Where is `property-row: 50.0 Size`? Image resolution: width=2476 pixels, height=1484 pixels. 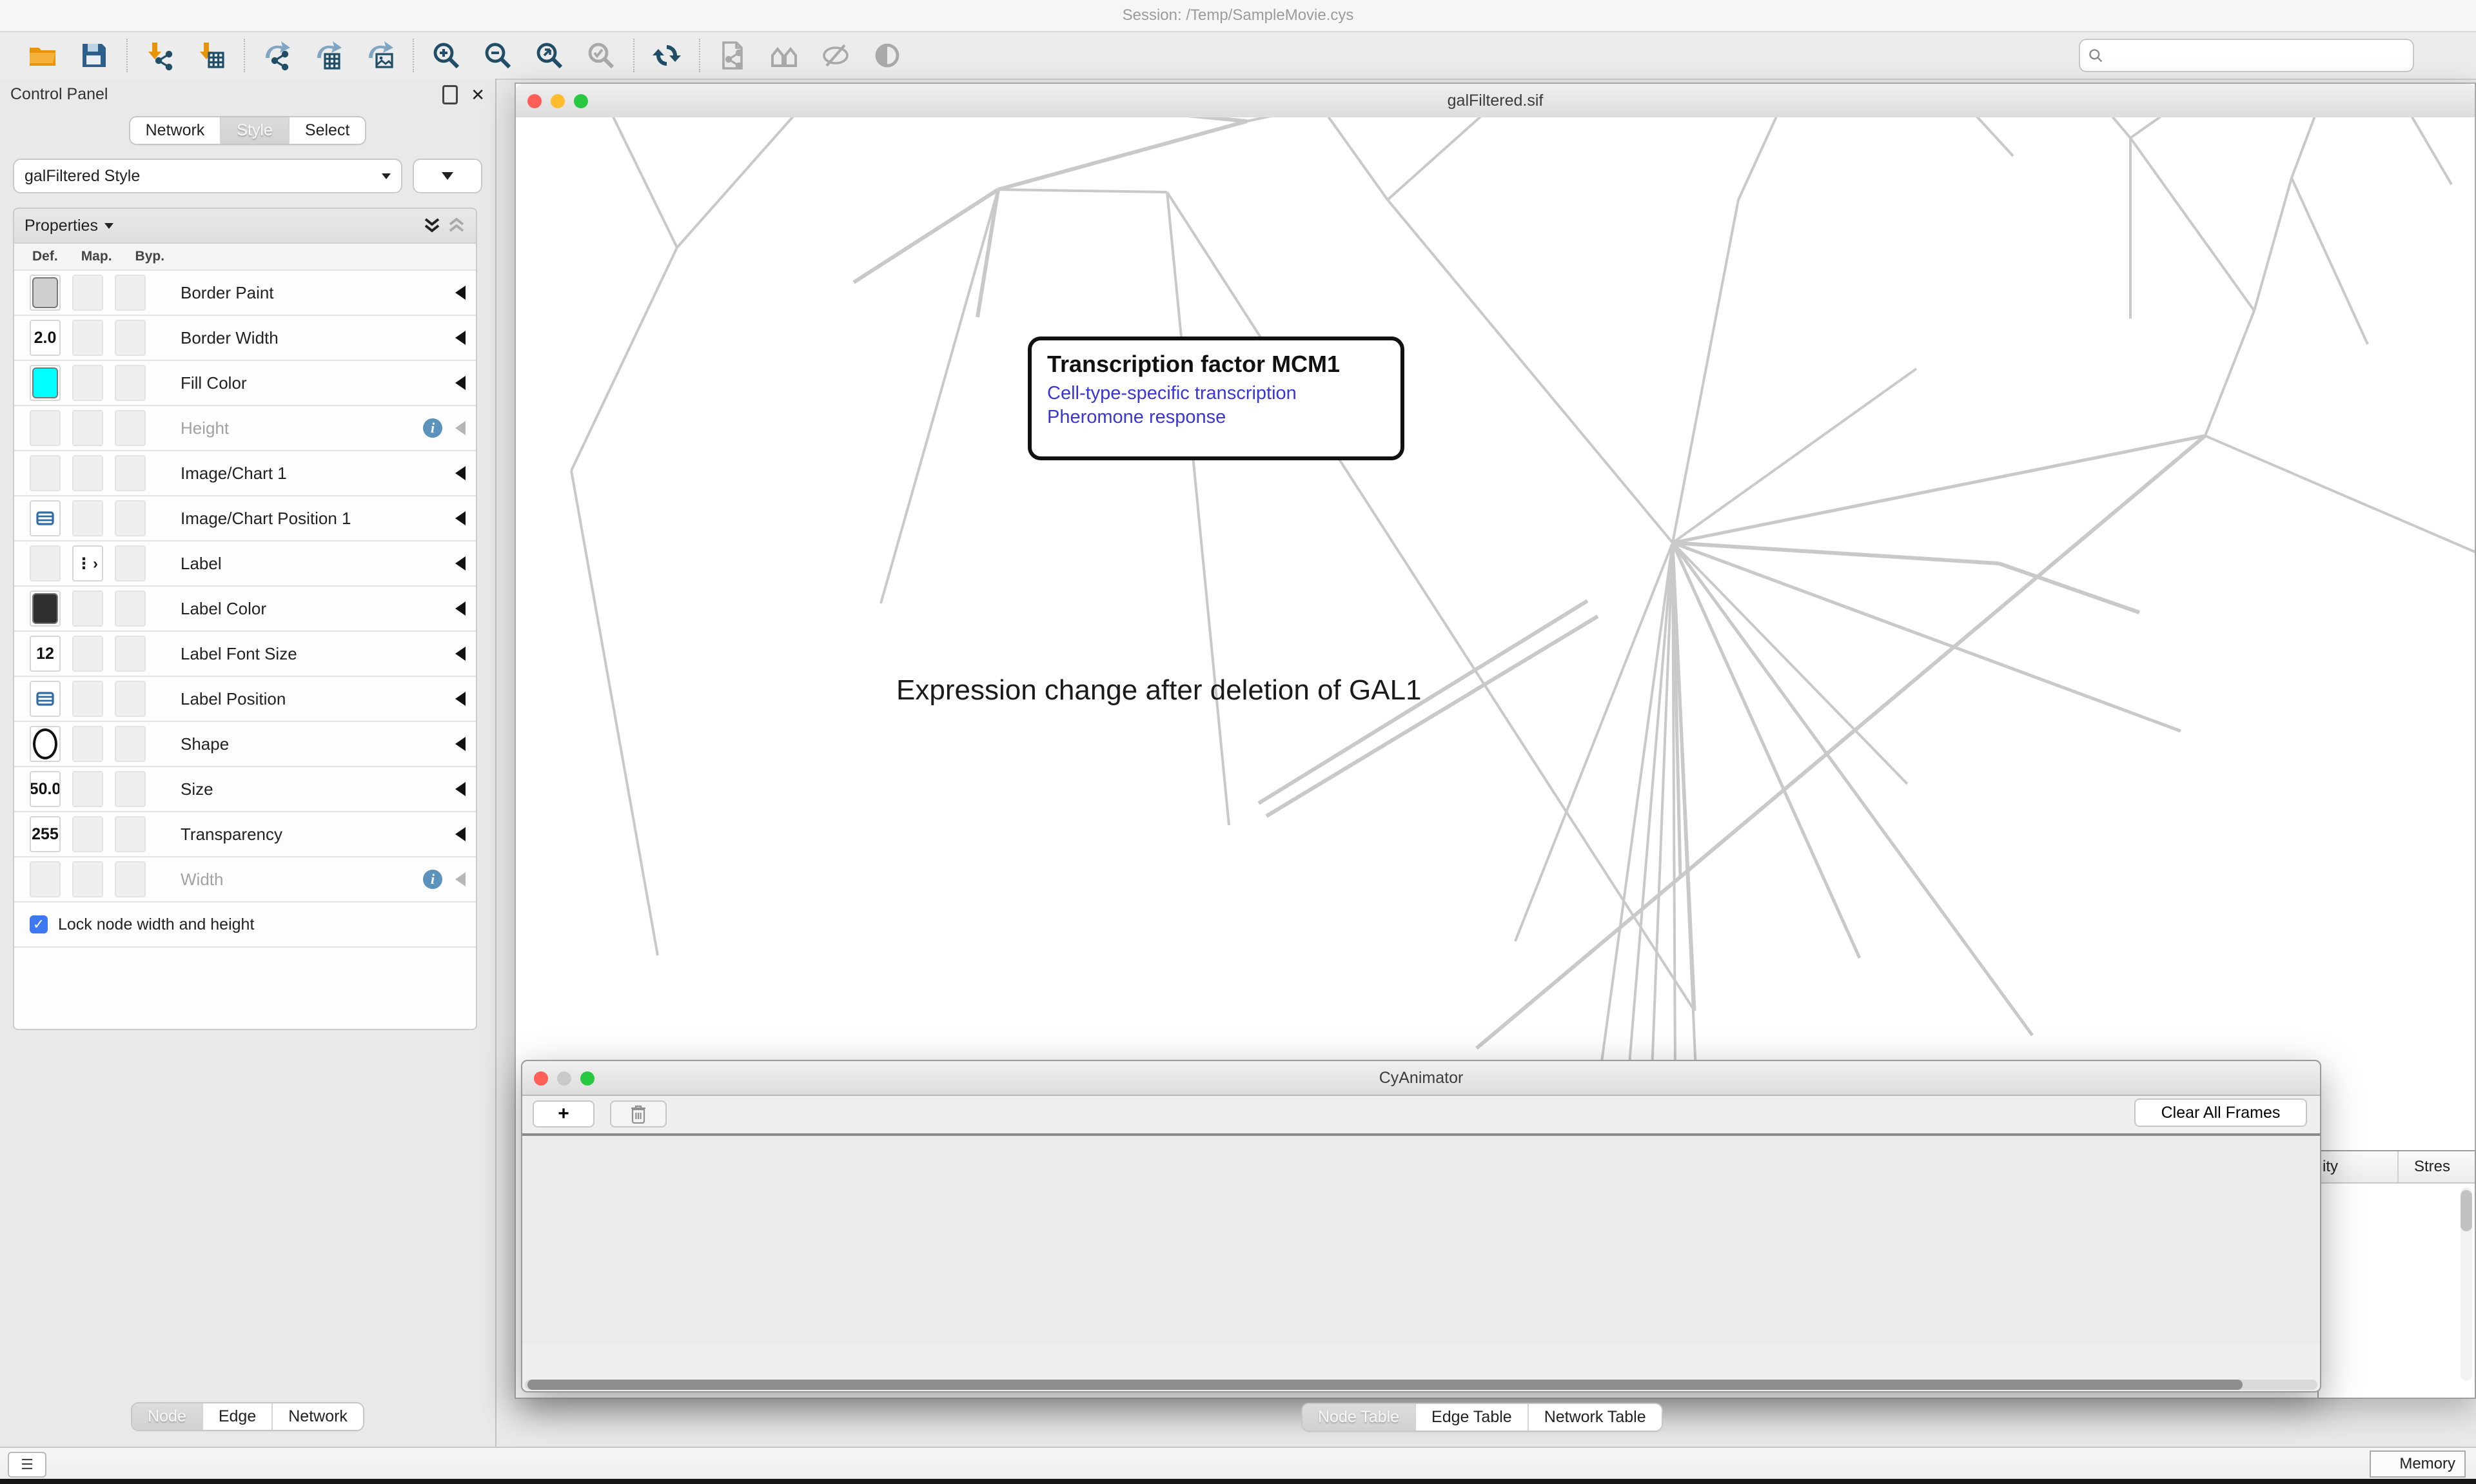 property-row: 50.0 Size is located at coordinates (245, 788).